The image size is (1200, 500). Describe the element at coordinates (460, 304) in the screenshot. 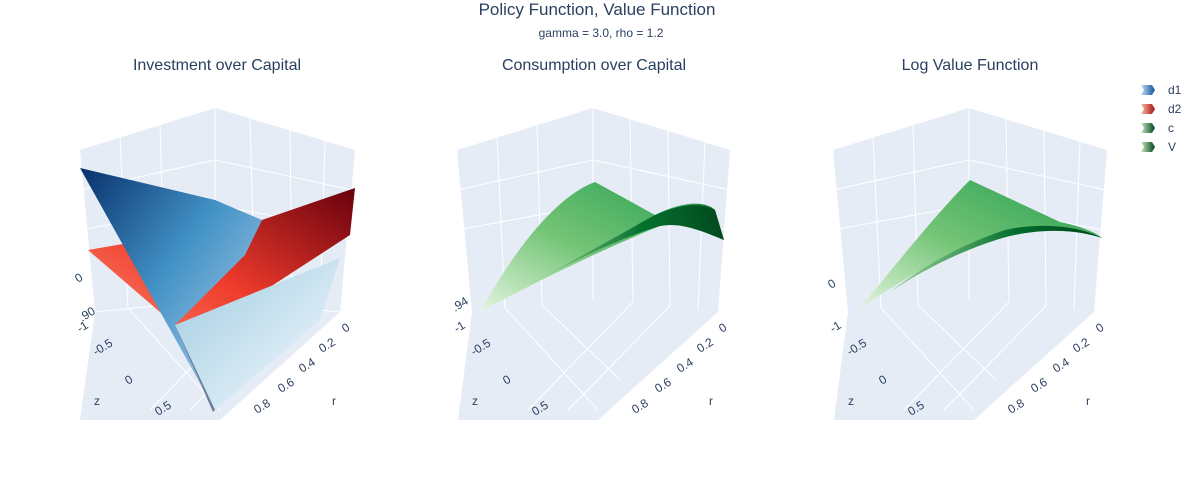

I see `axis-tick-label: .94` at that location.